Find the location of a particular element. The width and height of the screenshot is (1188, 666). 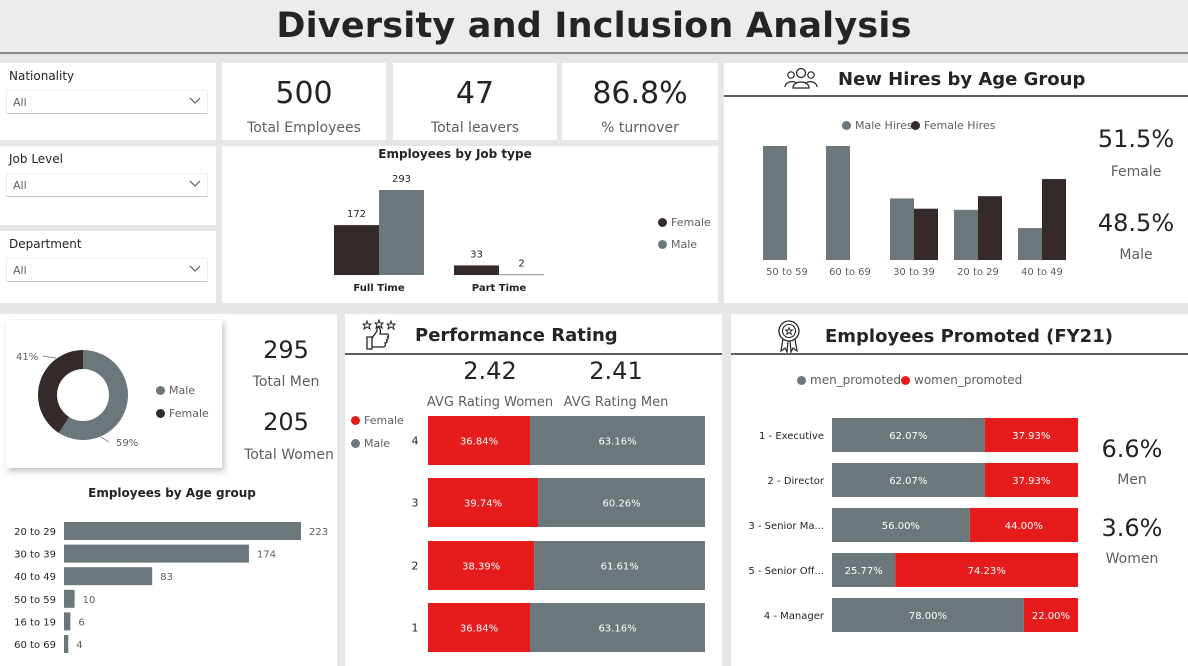

data-label: 25.77% is located at coordinates (864, 571).